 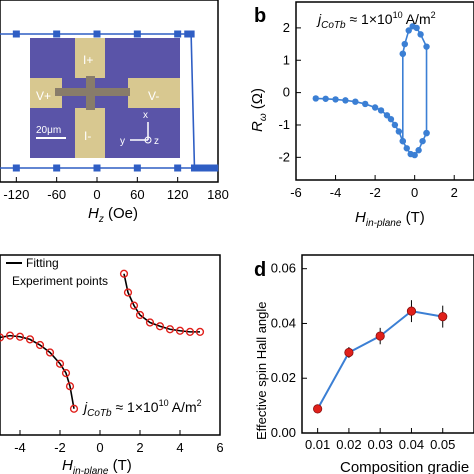 What do you see at coordinates (113, 215) in the screenshot?
I see `panel-a-xlabel: Hz (Oe)` at bounding box center [113, 215].